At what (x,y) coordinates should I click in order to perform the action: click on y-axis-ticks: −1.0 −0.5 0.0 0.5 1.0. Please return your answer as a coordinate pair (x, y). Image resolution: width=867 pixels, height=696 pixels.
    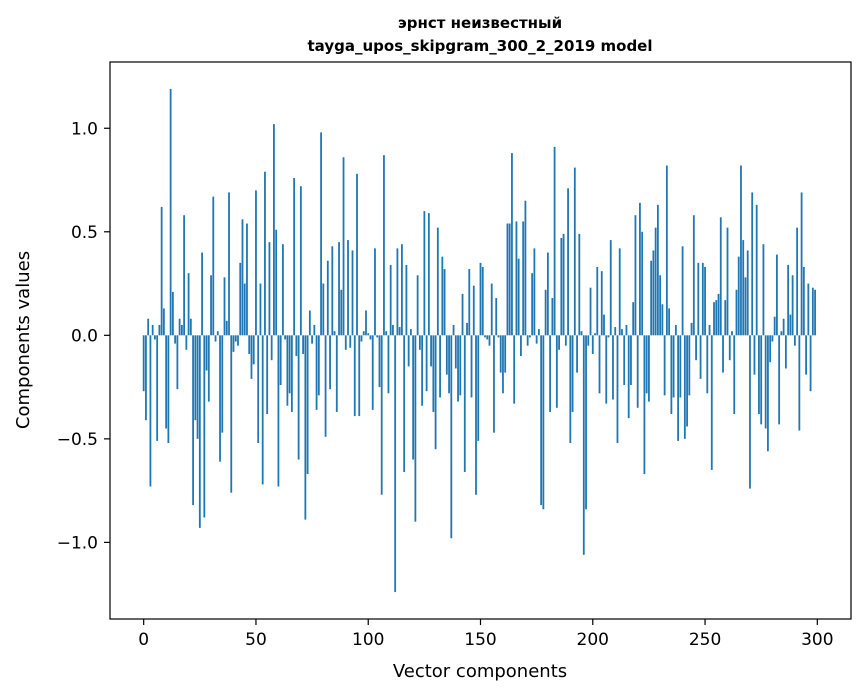
    Looking at the image, I should click on (83, 336).